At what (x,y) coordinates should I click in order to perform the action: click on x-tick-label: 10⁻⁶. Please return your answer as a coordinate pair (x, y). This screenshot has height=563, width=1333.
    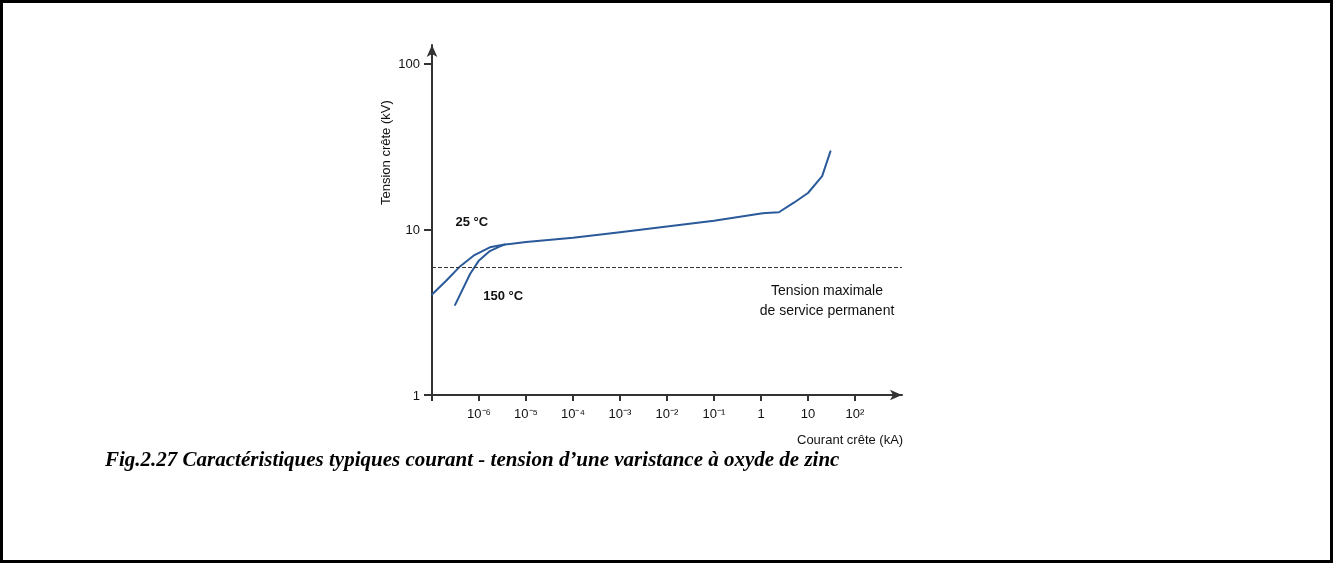
    Looking at the image, I should click on (479, 413).